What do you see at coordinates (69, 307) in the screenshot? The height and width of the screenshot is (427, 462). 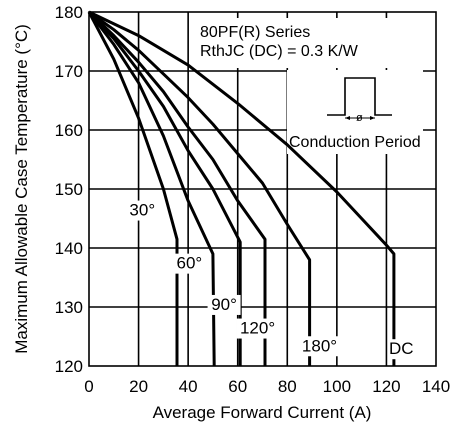 I see `y-tick-label: 130` at bounding box center [69, 307].